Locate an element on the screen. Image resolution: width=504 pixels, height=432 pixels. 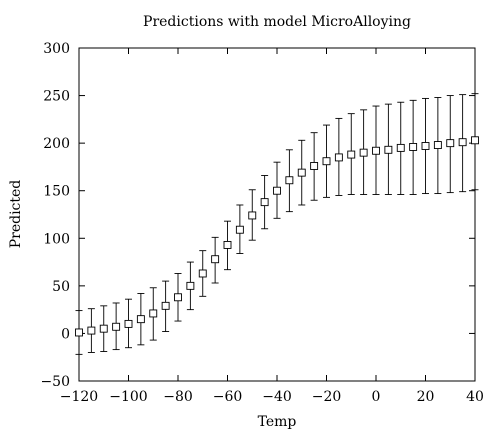
x-tick-label: −80 is located at coordinates (178, 397).